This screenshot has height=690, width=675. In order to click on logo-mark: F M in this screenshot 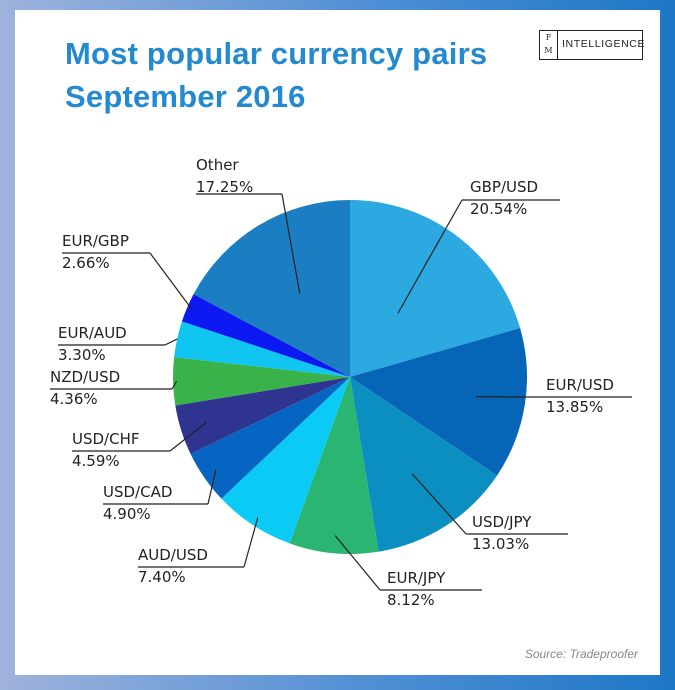, I will do `click(549, 45)`.